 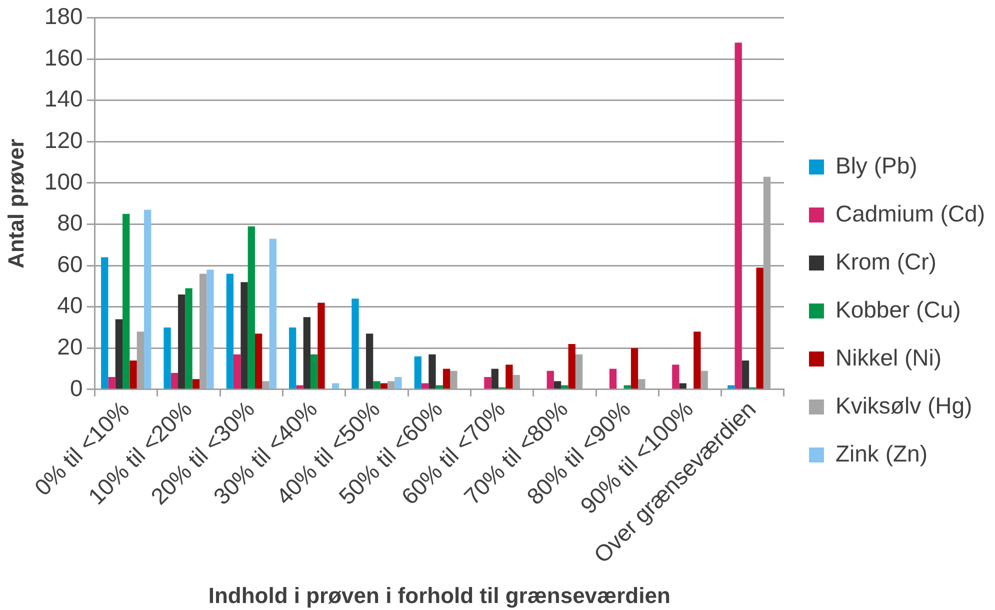 I want to click on legend-label: Cadmium (Cd), so click(x=910, y=213).